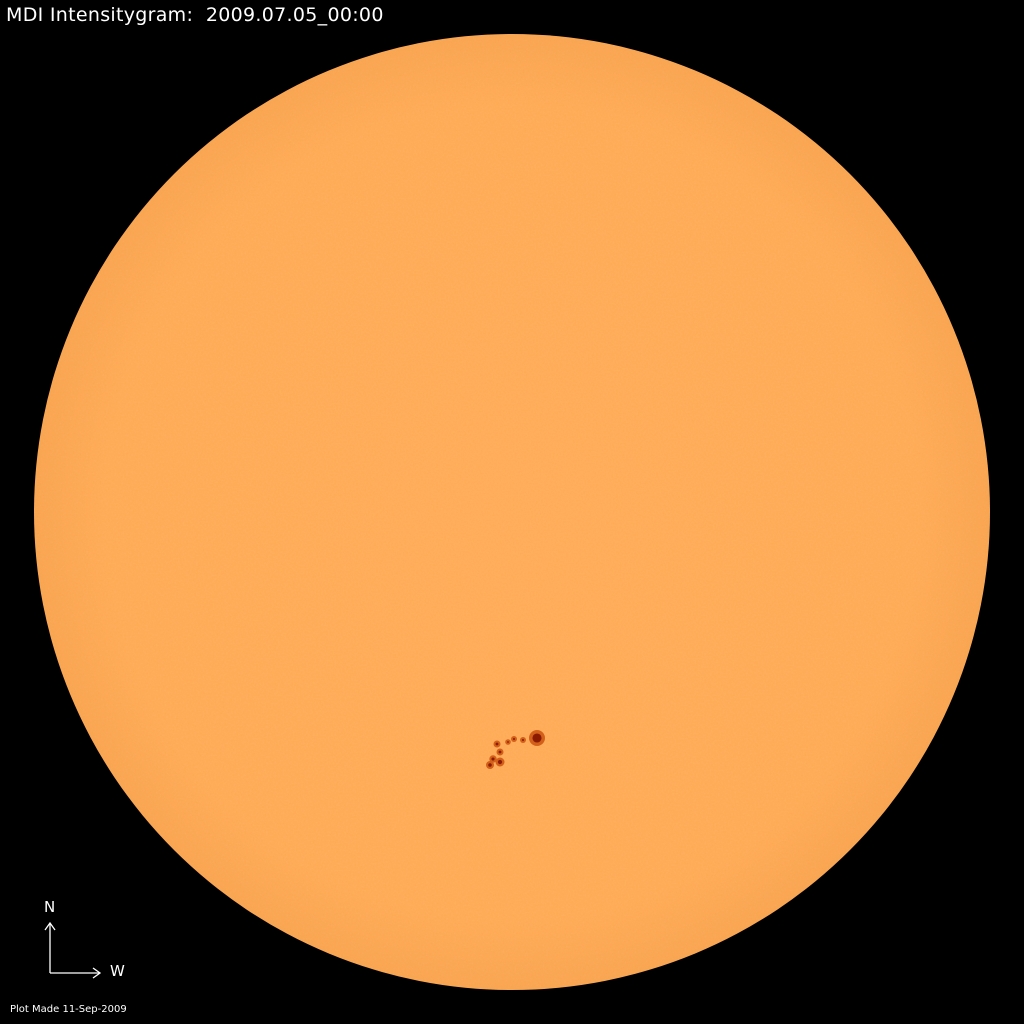 The height and width of the screenshot is (1024, 1024). I want to click on plot-title: MDI Intensitygram: 2009.07.05_00:00, so click(195, 15).